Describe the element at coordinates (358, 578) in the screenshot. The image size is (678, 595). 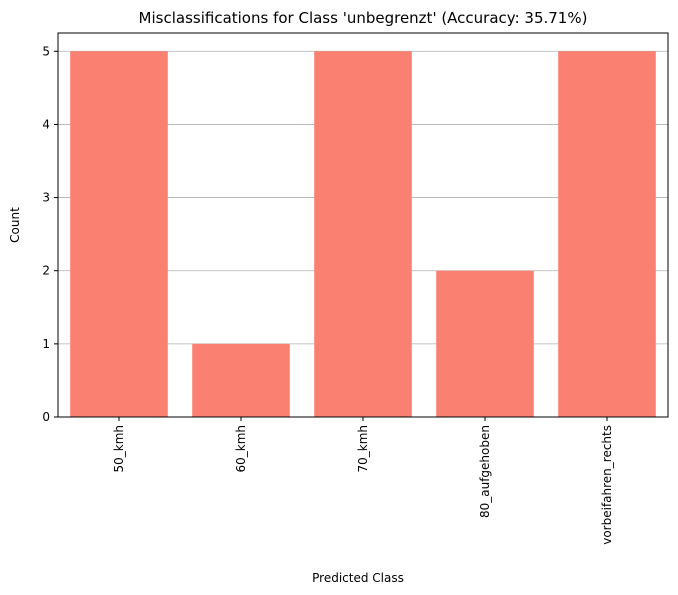
I see `x-axis-label: Predicted Class` at that location.